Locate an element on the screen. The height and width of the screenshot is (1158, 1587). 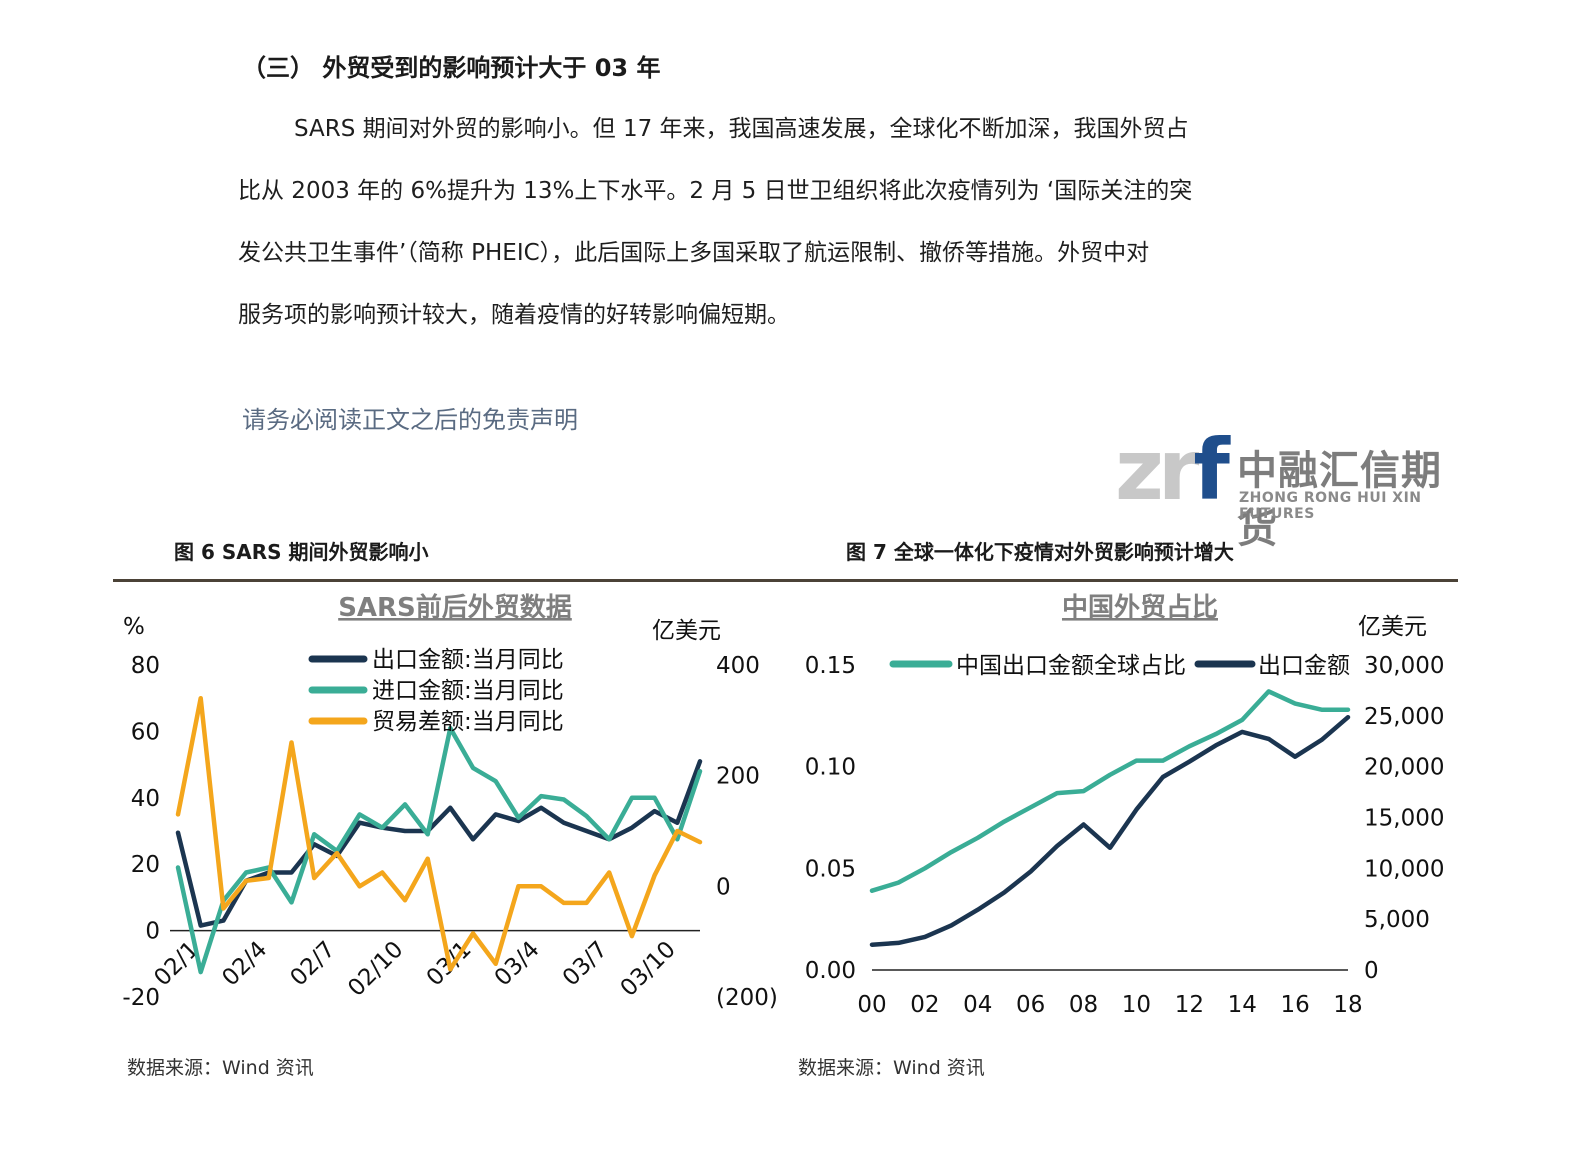
chart-title: SARS前后外贸数据 is located at coordinates (455, 607).